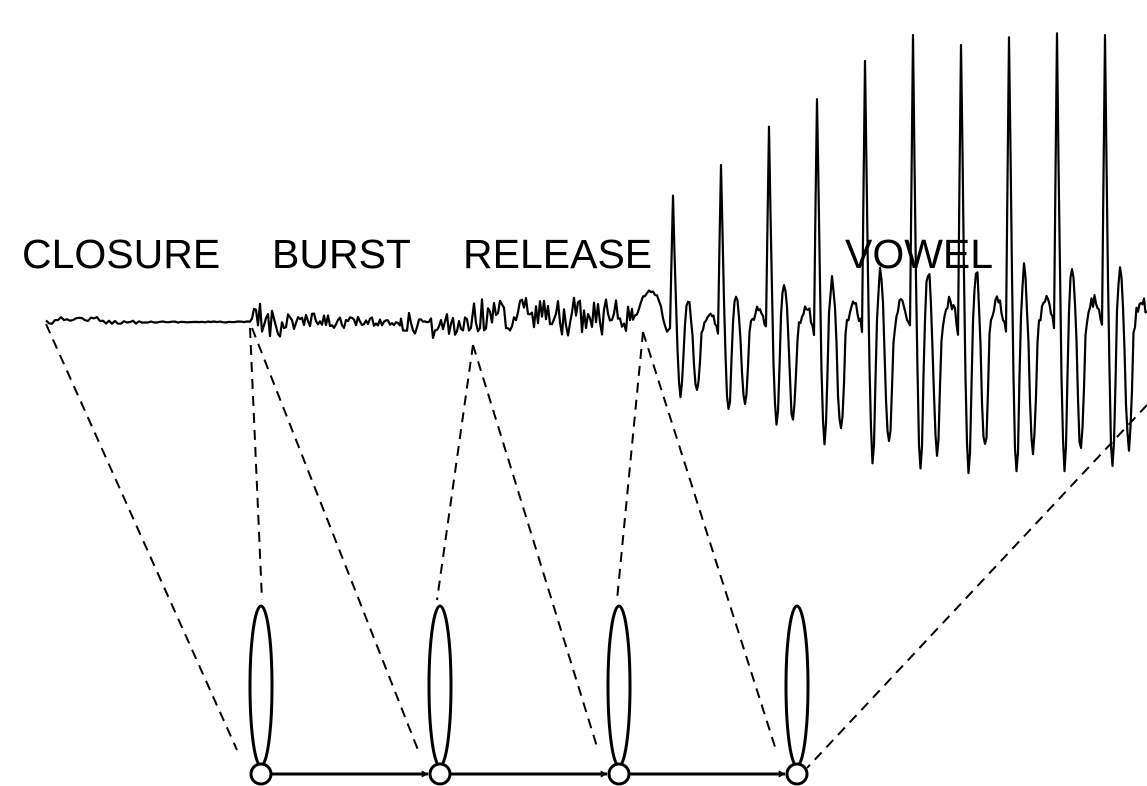 The height and width of the screenshot is (786, 1147). I want to click on hmm-states, so click(529, 695).